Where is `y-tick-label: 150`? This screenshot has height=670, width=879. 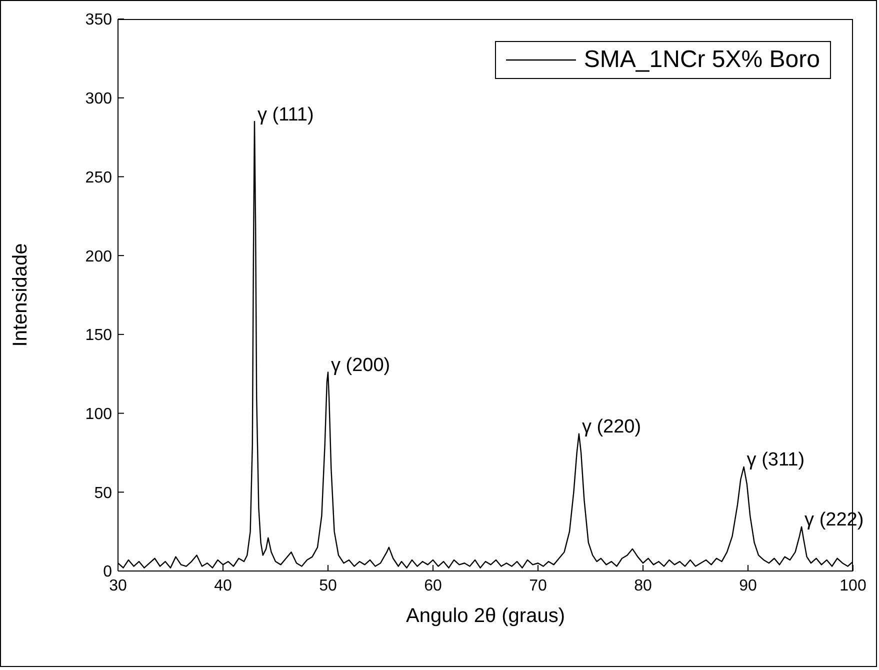 y-tick-label: 150 is located at coordinates (98, 335).